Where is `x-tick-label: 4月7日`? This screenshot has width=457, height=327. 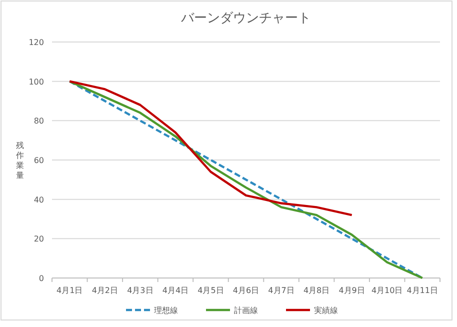 x-tick-label: 4月7日 is located at coordinates (281, 290).